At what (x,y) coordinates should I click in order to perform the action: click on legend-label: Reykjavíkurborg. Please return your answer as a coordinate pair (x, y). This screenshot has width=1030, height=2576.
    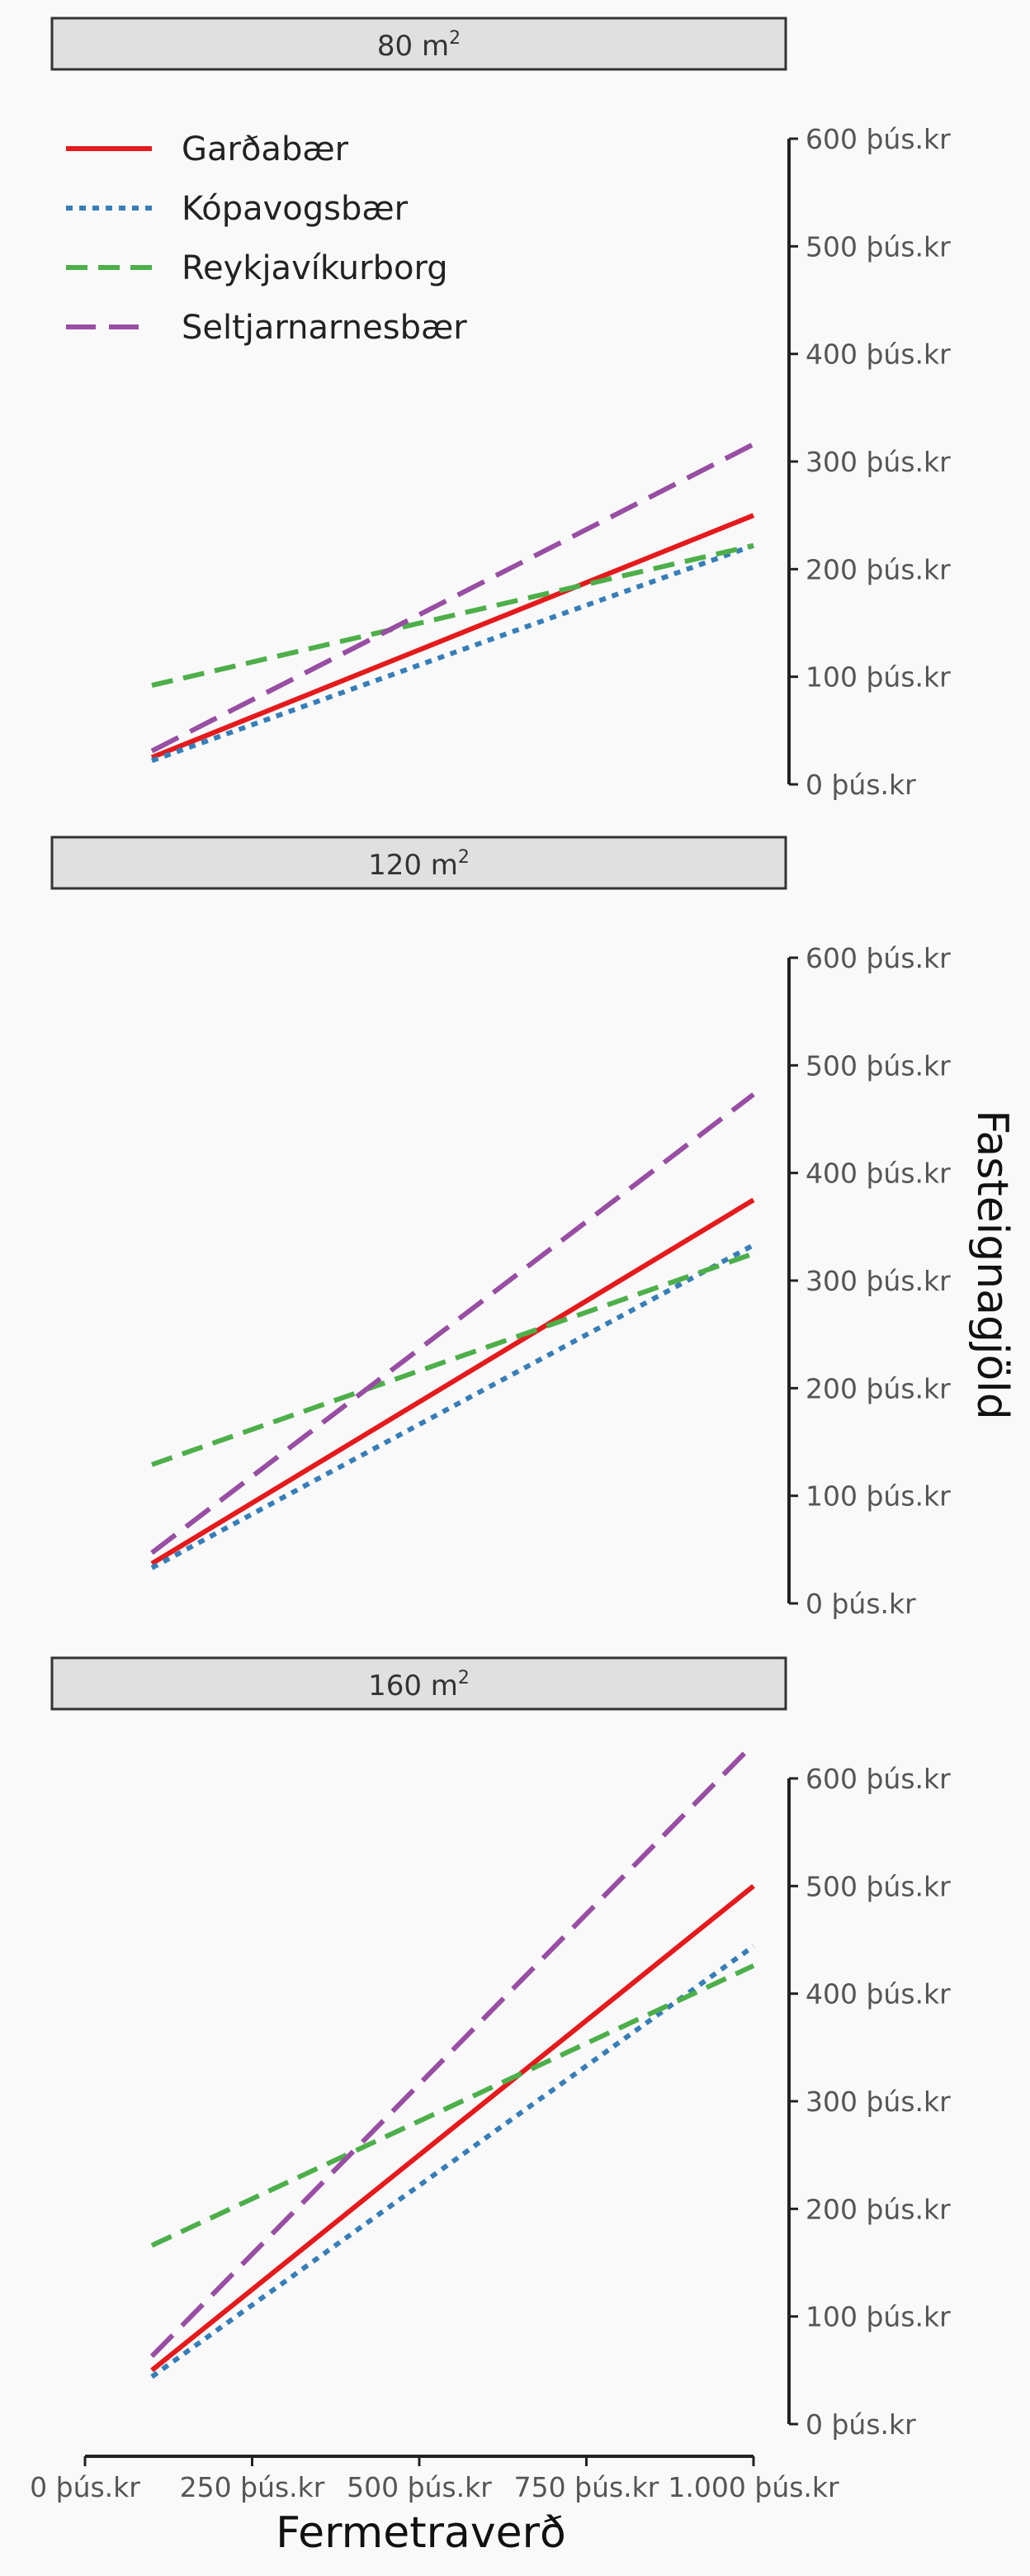
    Looking at the image, I should click on (315, 268).